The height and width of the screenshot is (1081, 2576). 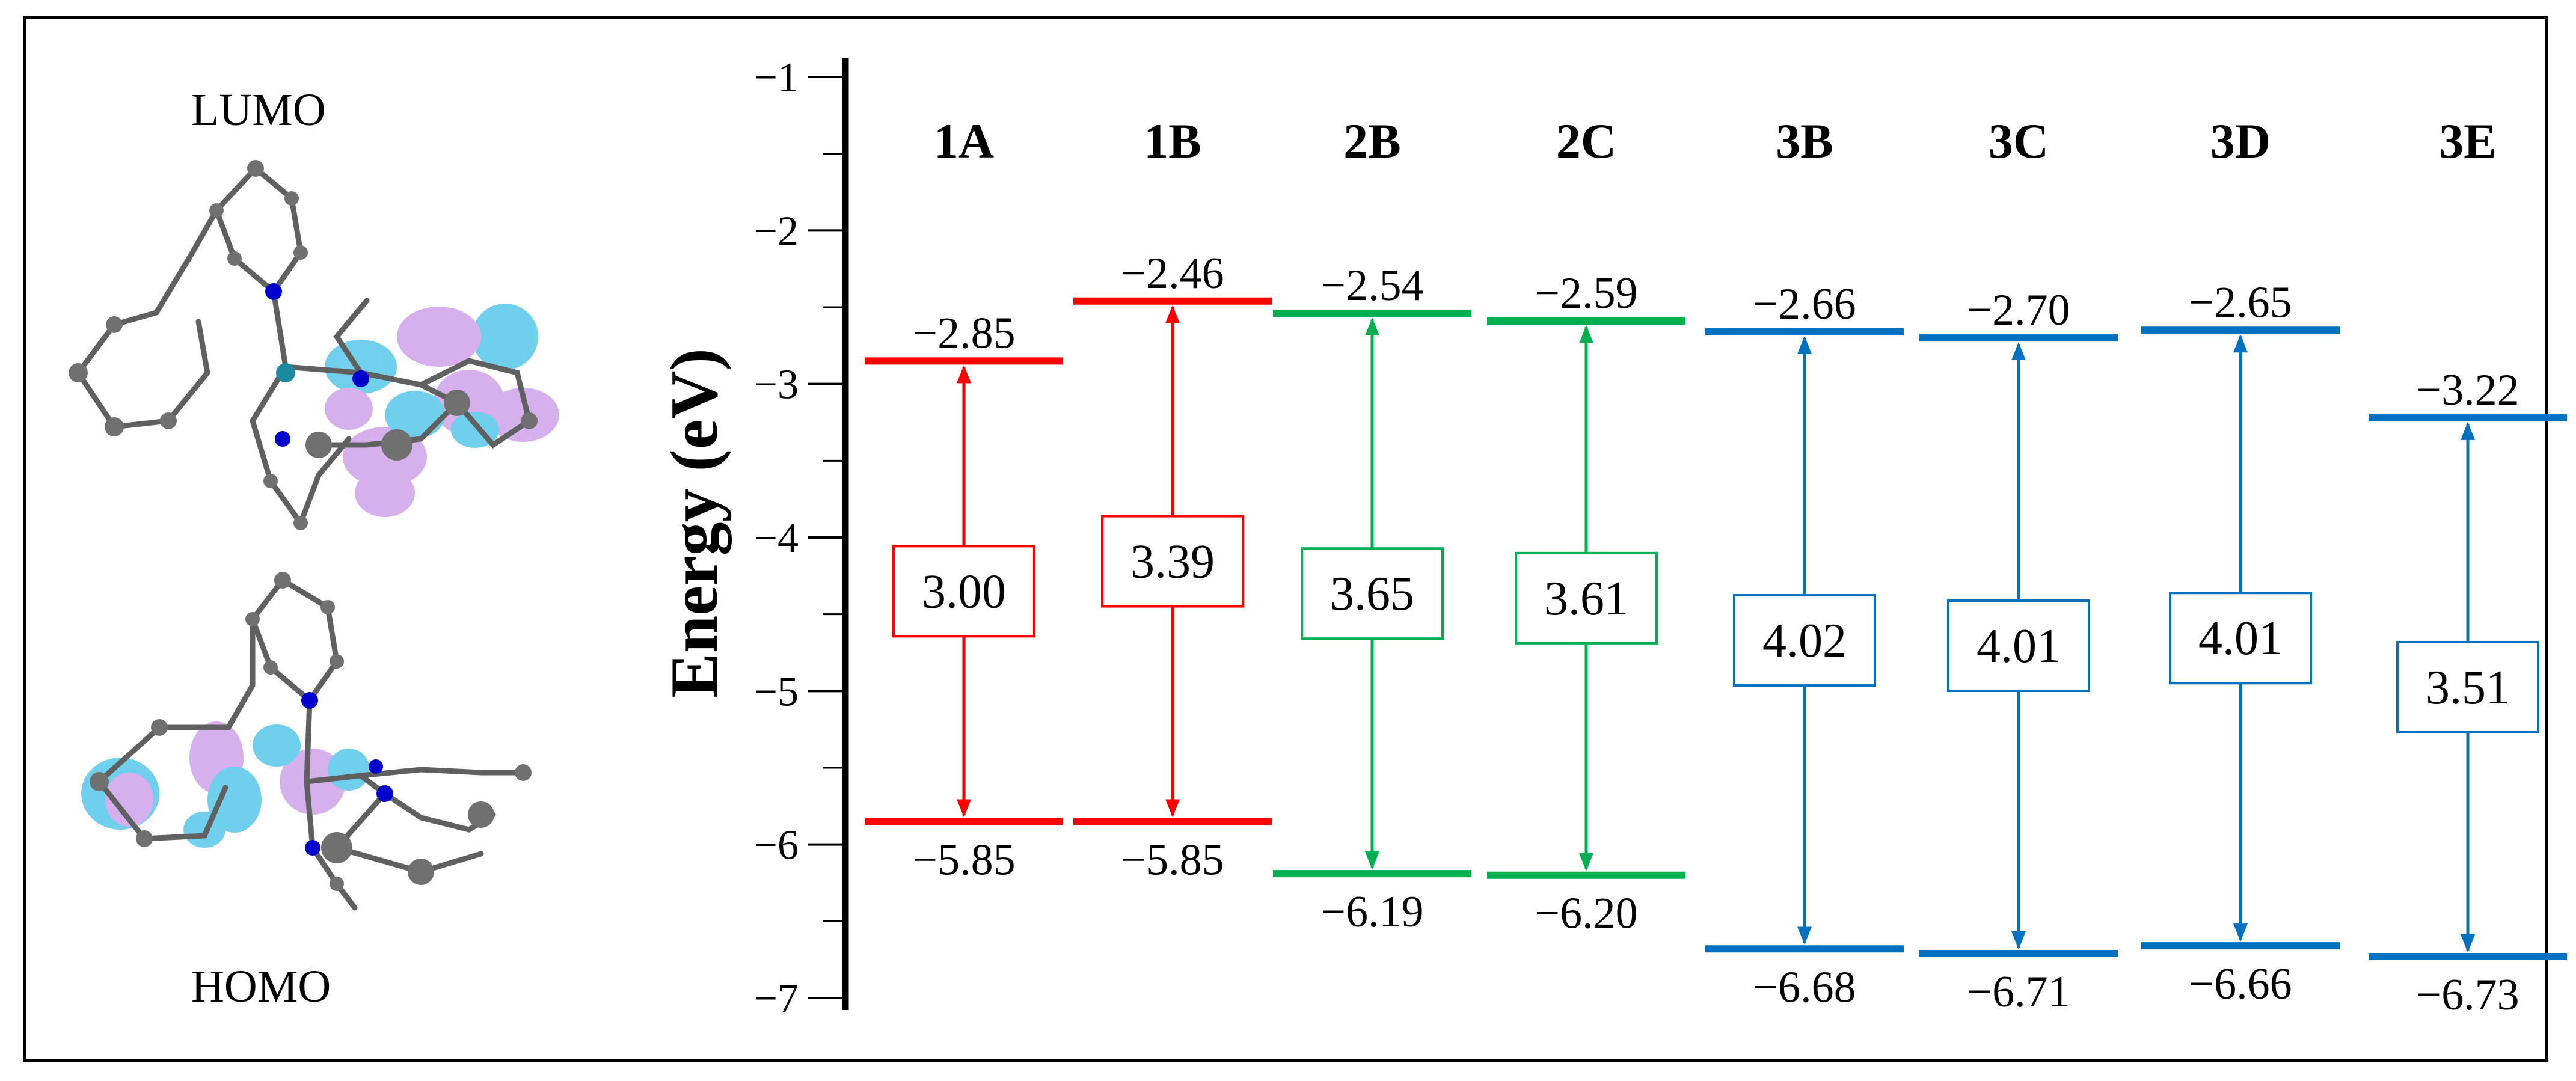 I want to click on gap-box-3c, so click(x=2018, y=646).